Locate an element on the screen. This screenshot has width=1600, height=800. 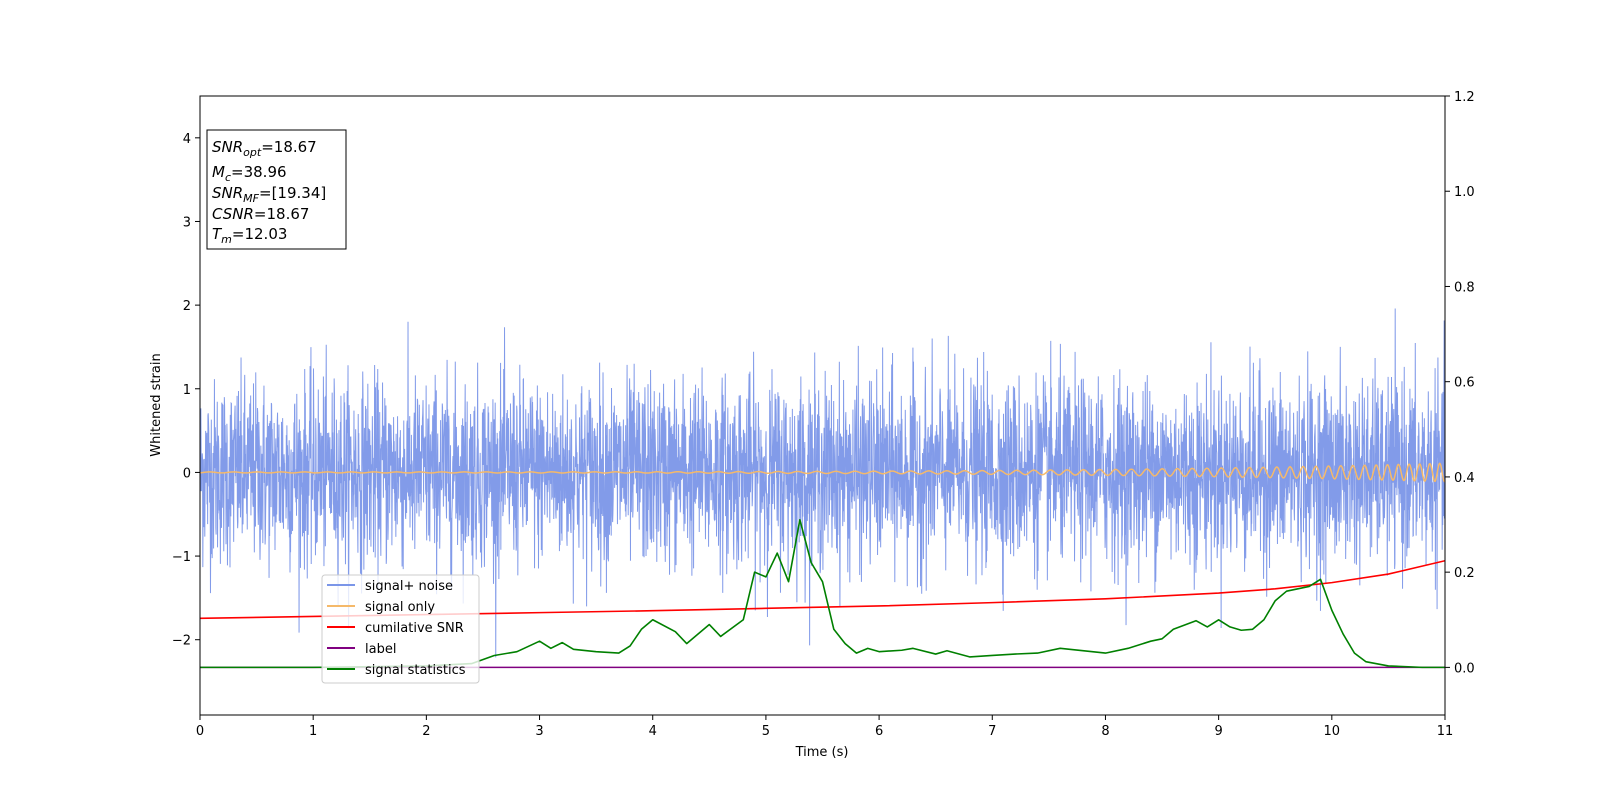
series-signal-statistics is located at coordinates (822, 593).